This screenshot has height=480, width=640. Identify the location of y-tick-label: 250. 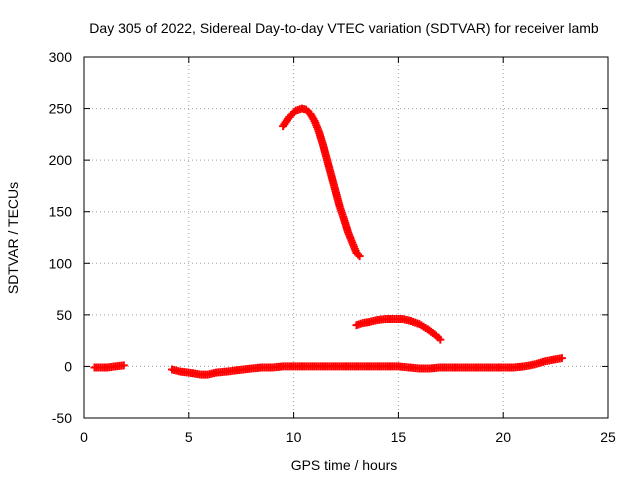
(61, 109).